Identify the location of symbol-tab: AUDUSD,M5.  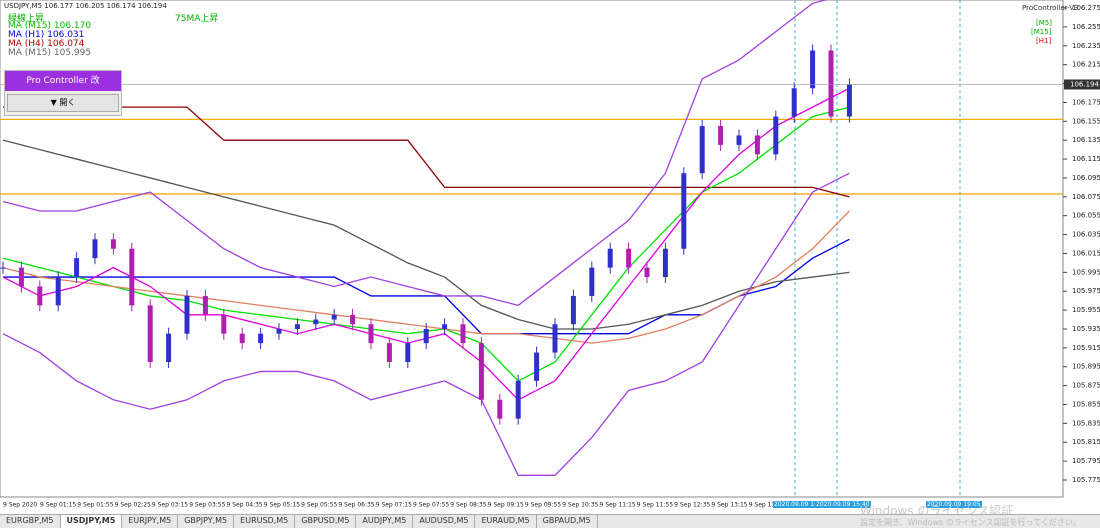
(444, 521).